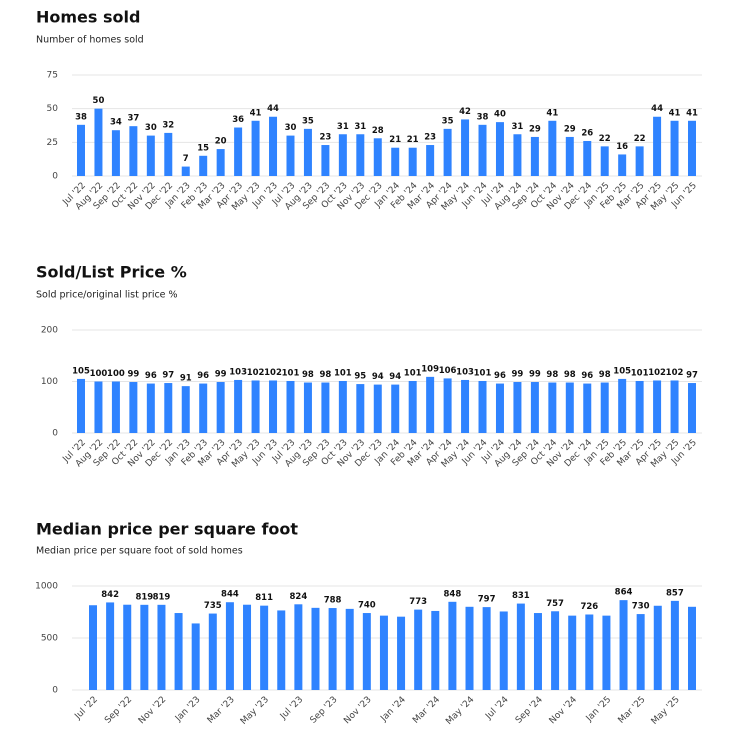 The image size is (744, 733). I want to click on y-tick-label: 25, so click(52, 143).